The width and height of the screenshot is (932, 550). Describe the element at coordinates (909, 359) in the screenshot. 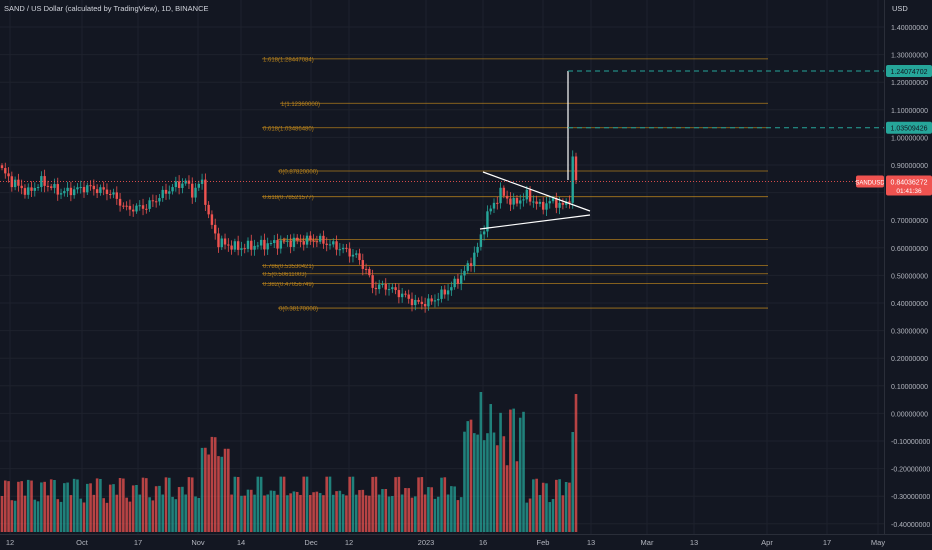

I see `price-tick-label: 0.20000000` at that location.